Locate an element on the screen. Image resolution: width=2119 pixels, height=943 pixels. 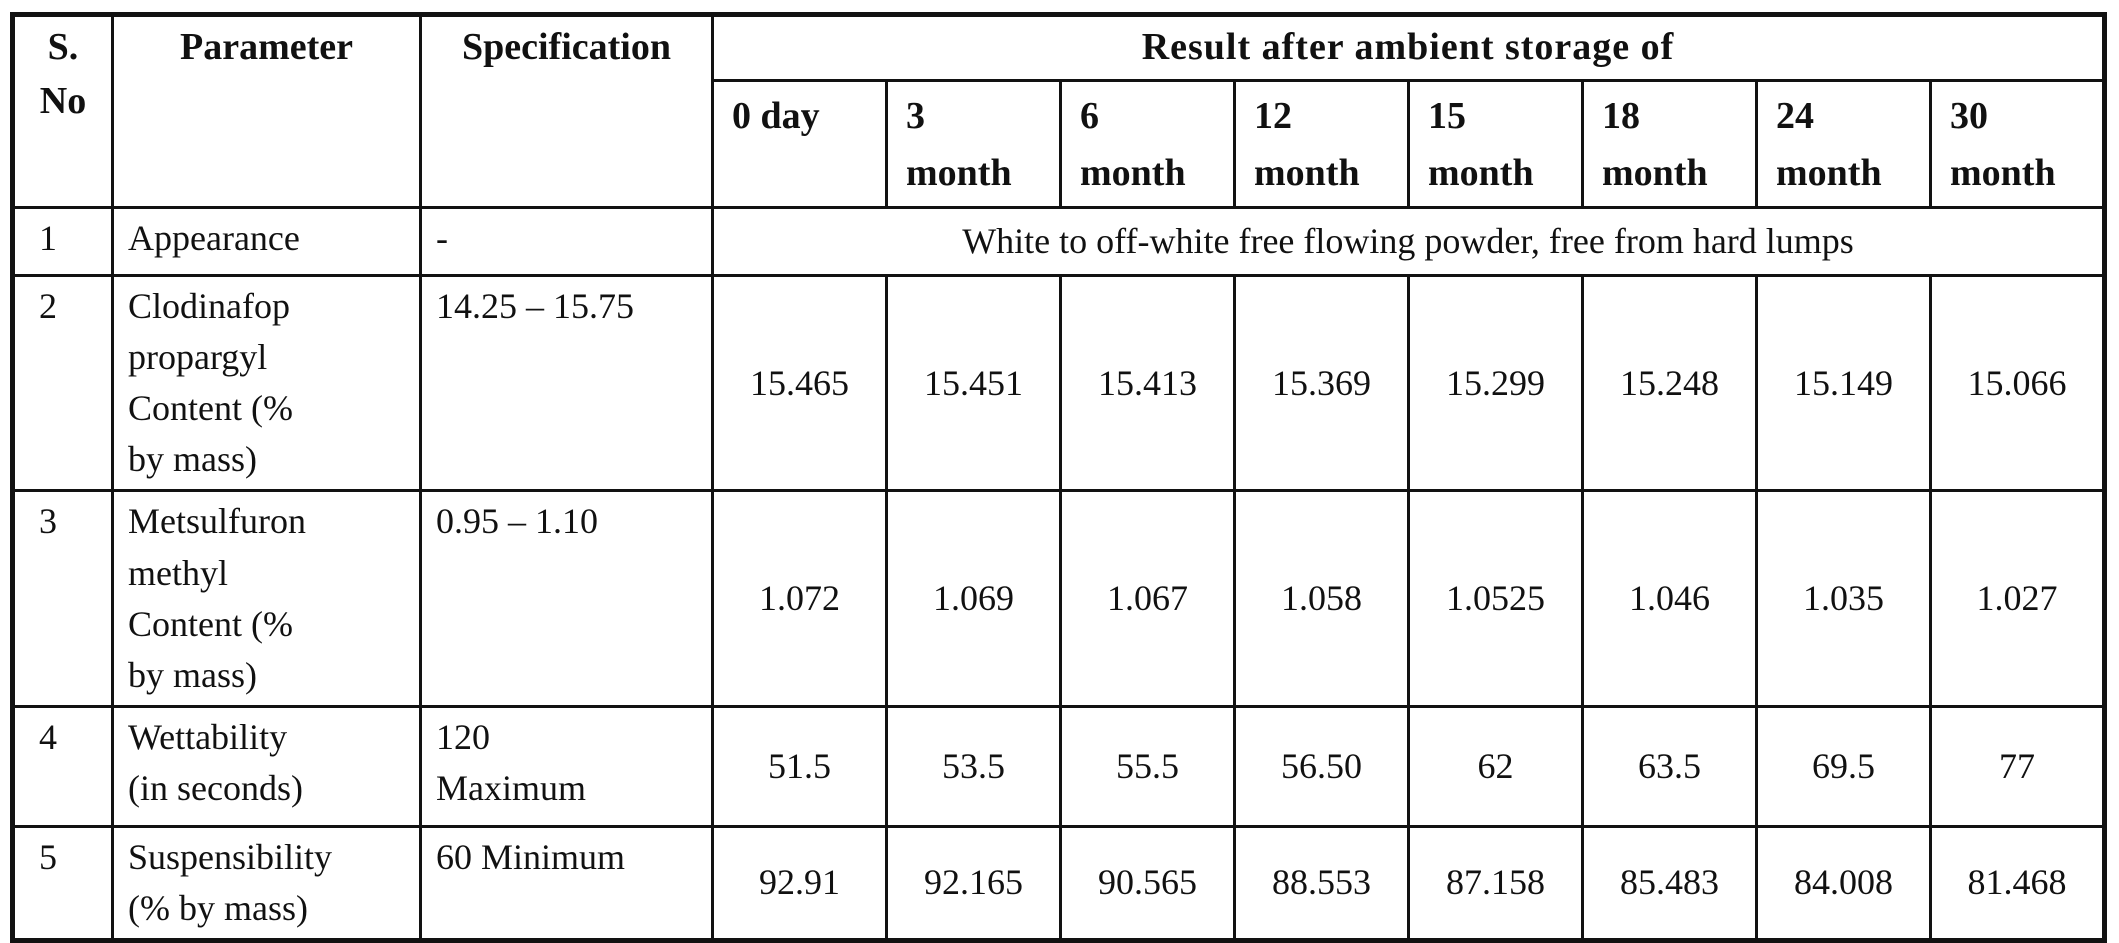
row5-value-6month: 90.565 is located at coordinates (1147, 883).